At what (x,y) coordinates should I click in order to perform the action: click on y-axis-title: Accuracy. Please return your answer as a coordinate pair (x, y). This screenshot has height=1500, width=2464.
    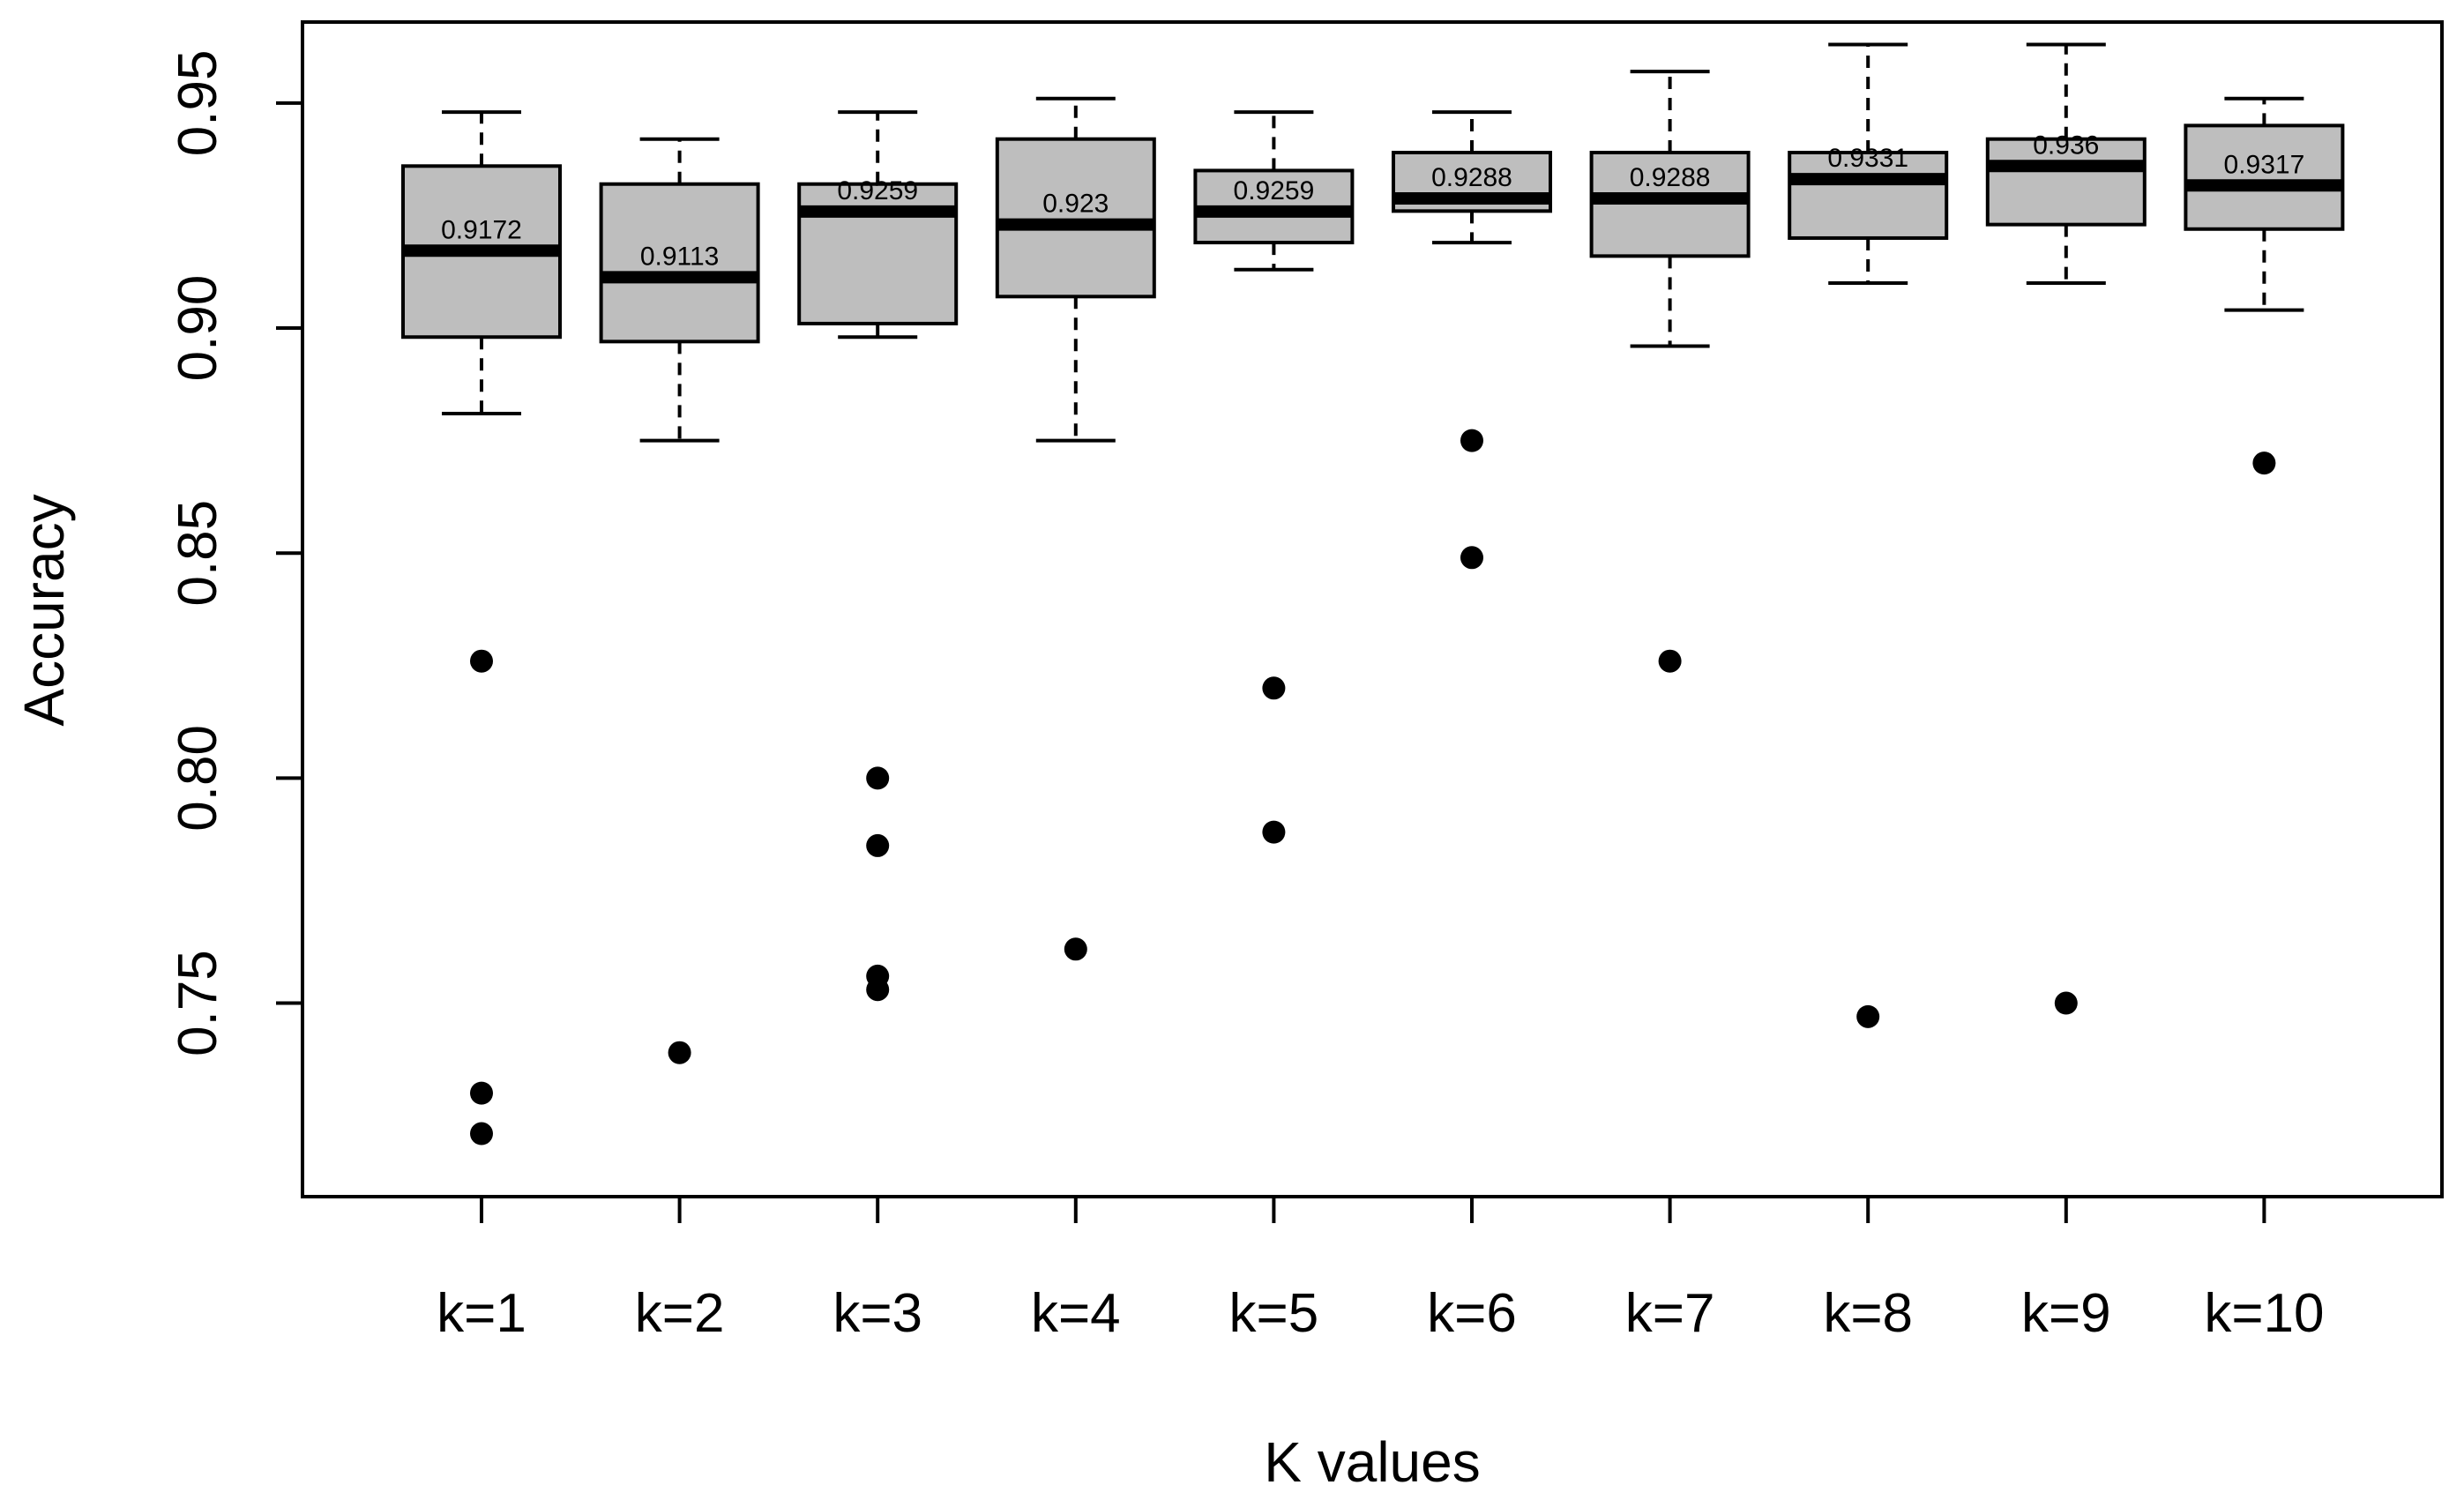
    Looking at the image, I should click on (44, 610).